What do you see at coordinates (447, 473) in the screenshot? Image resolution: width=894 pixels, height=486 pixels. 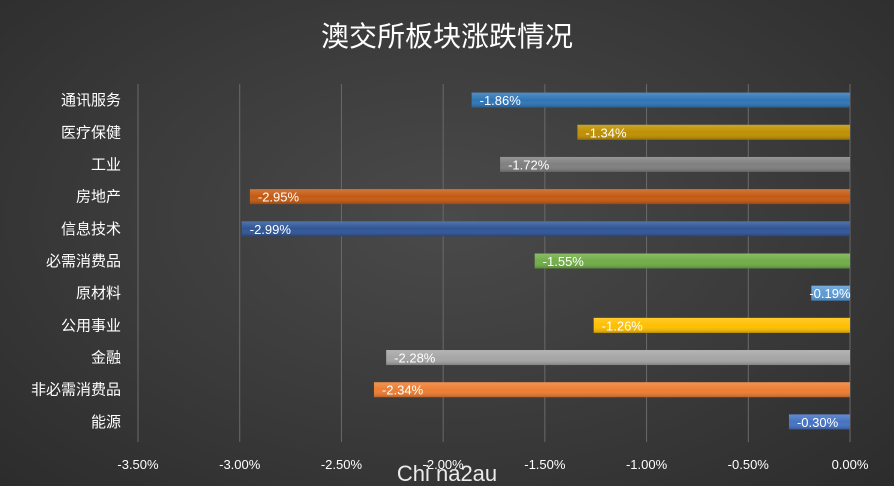 I see `watermark: Chi na2au` at bounding box center [447, 473].